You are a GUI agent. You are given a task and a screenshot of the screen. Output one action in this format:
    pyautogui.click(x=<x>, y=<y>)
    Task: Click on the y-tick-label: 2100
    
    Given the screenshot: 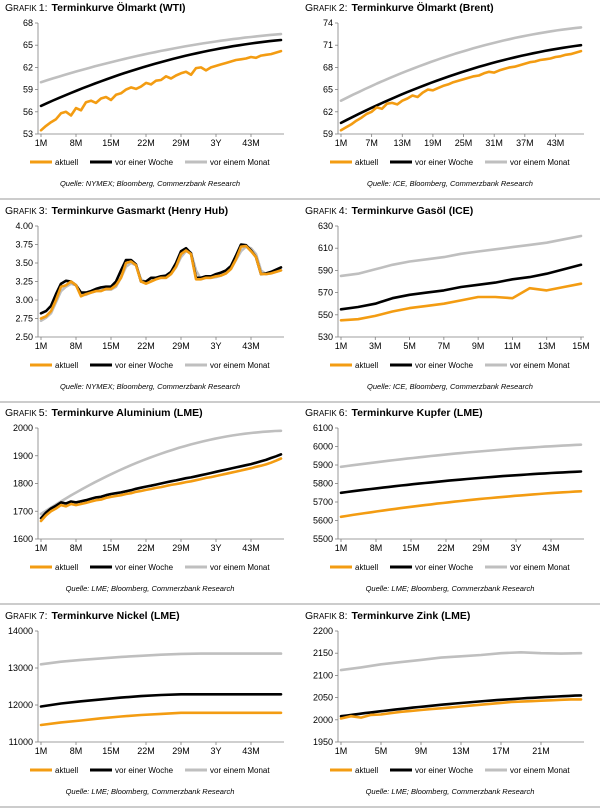 What is the action you would take?
    pyautogui.click(x=323, y=675)
    